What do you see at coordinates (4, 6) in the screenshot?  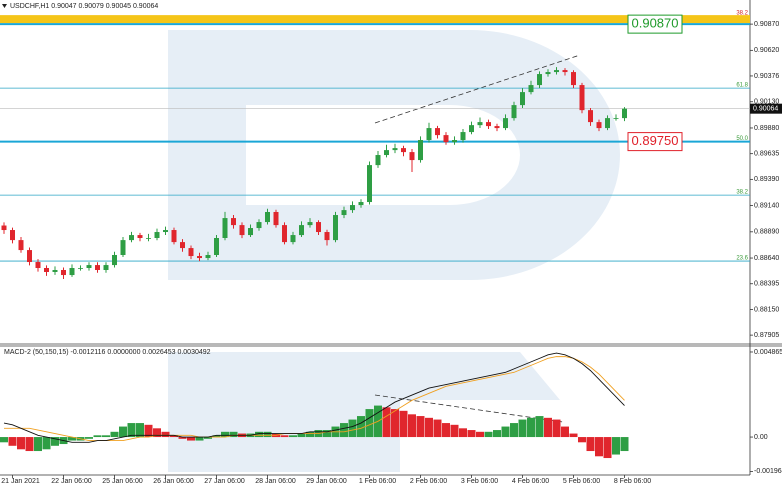 I see `menu-arrow` at bounding box center [4, 6].